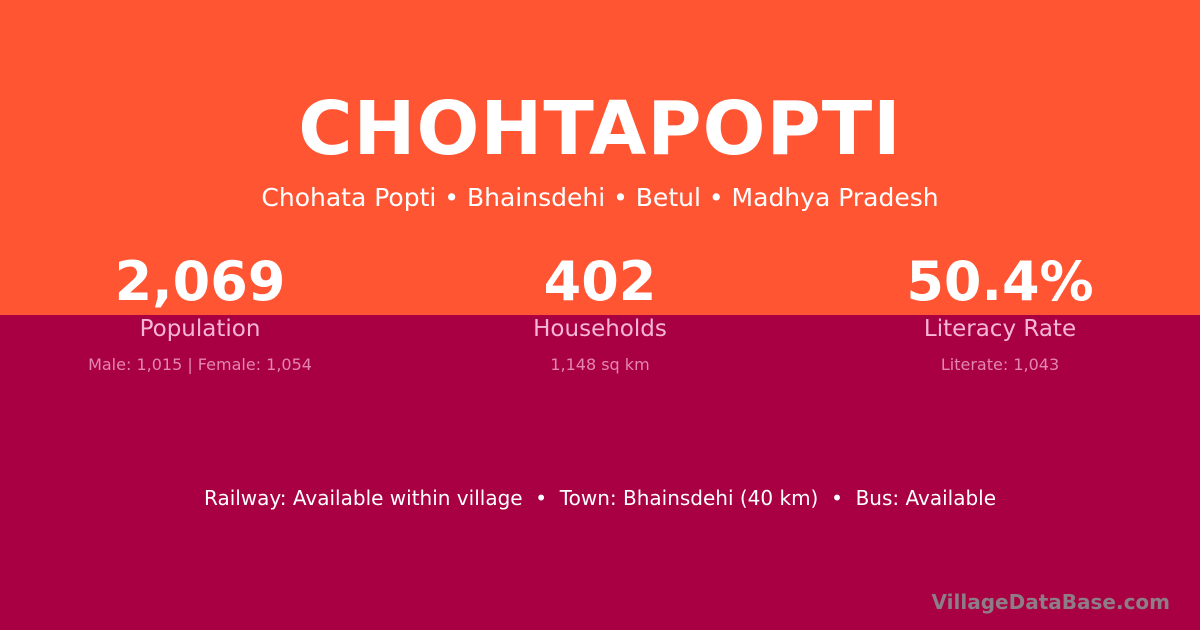 This screenshot has height=630, width=1200. What do you see at coordinates (600, 129) in the screenshot?
I see `village-title: CHOHTAPOPTI` at bounding box center [600, 129].